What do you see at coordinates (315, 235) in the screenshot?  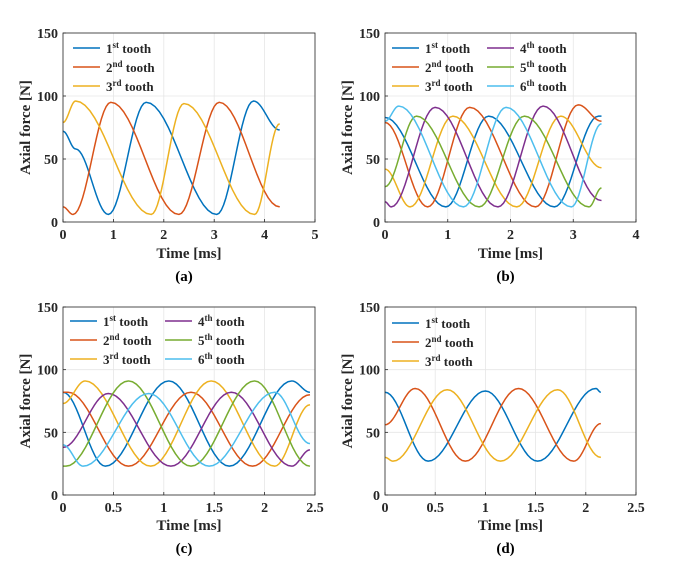 I see `x-tick-label: 5` at bounding box center [315, 235].